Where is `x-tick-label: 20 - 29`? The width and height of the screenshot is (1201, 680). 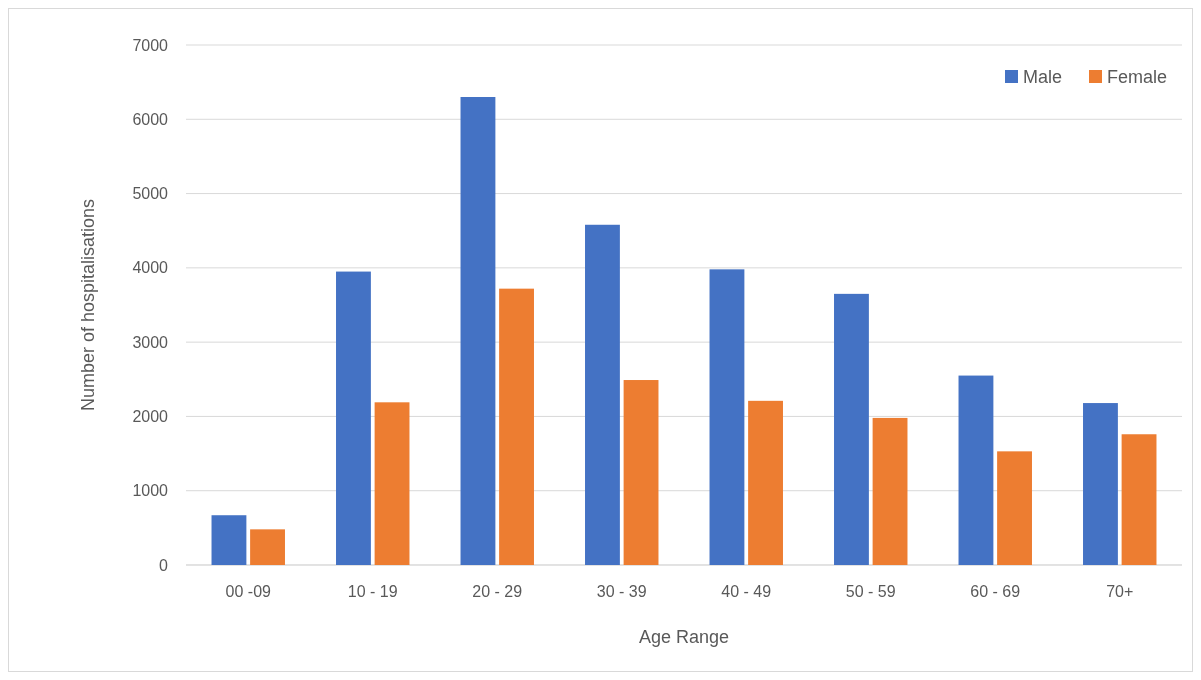
x-tick-label: 20 - 29 is located at coordinates (497, 591).